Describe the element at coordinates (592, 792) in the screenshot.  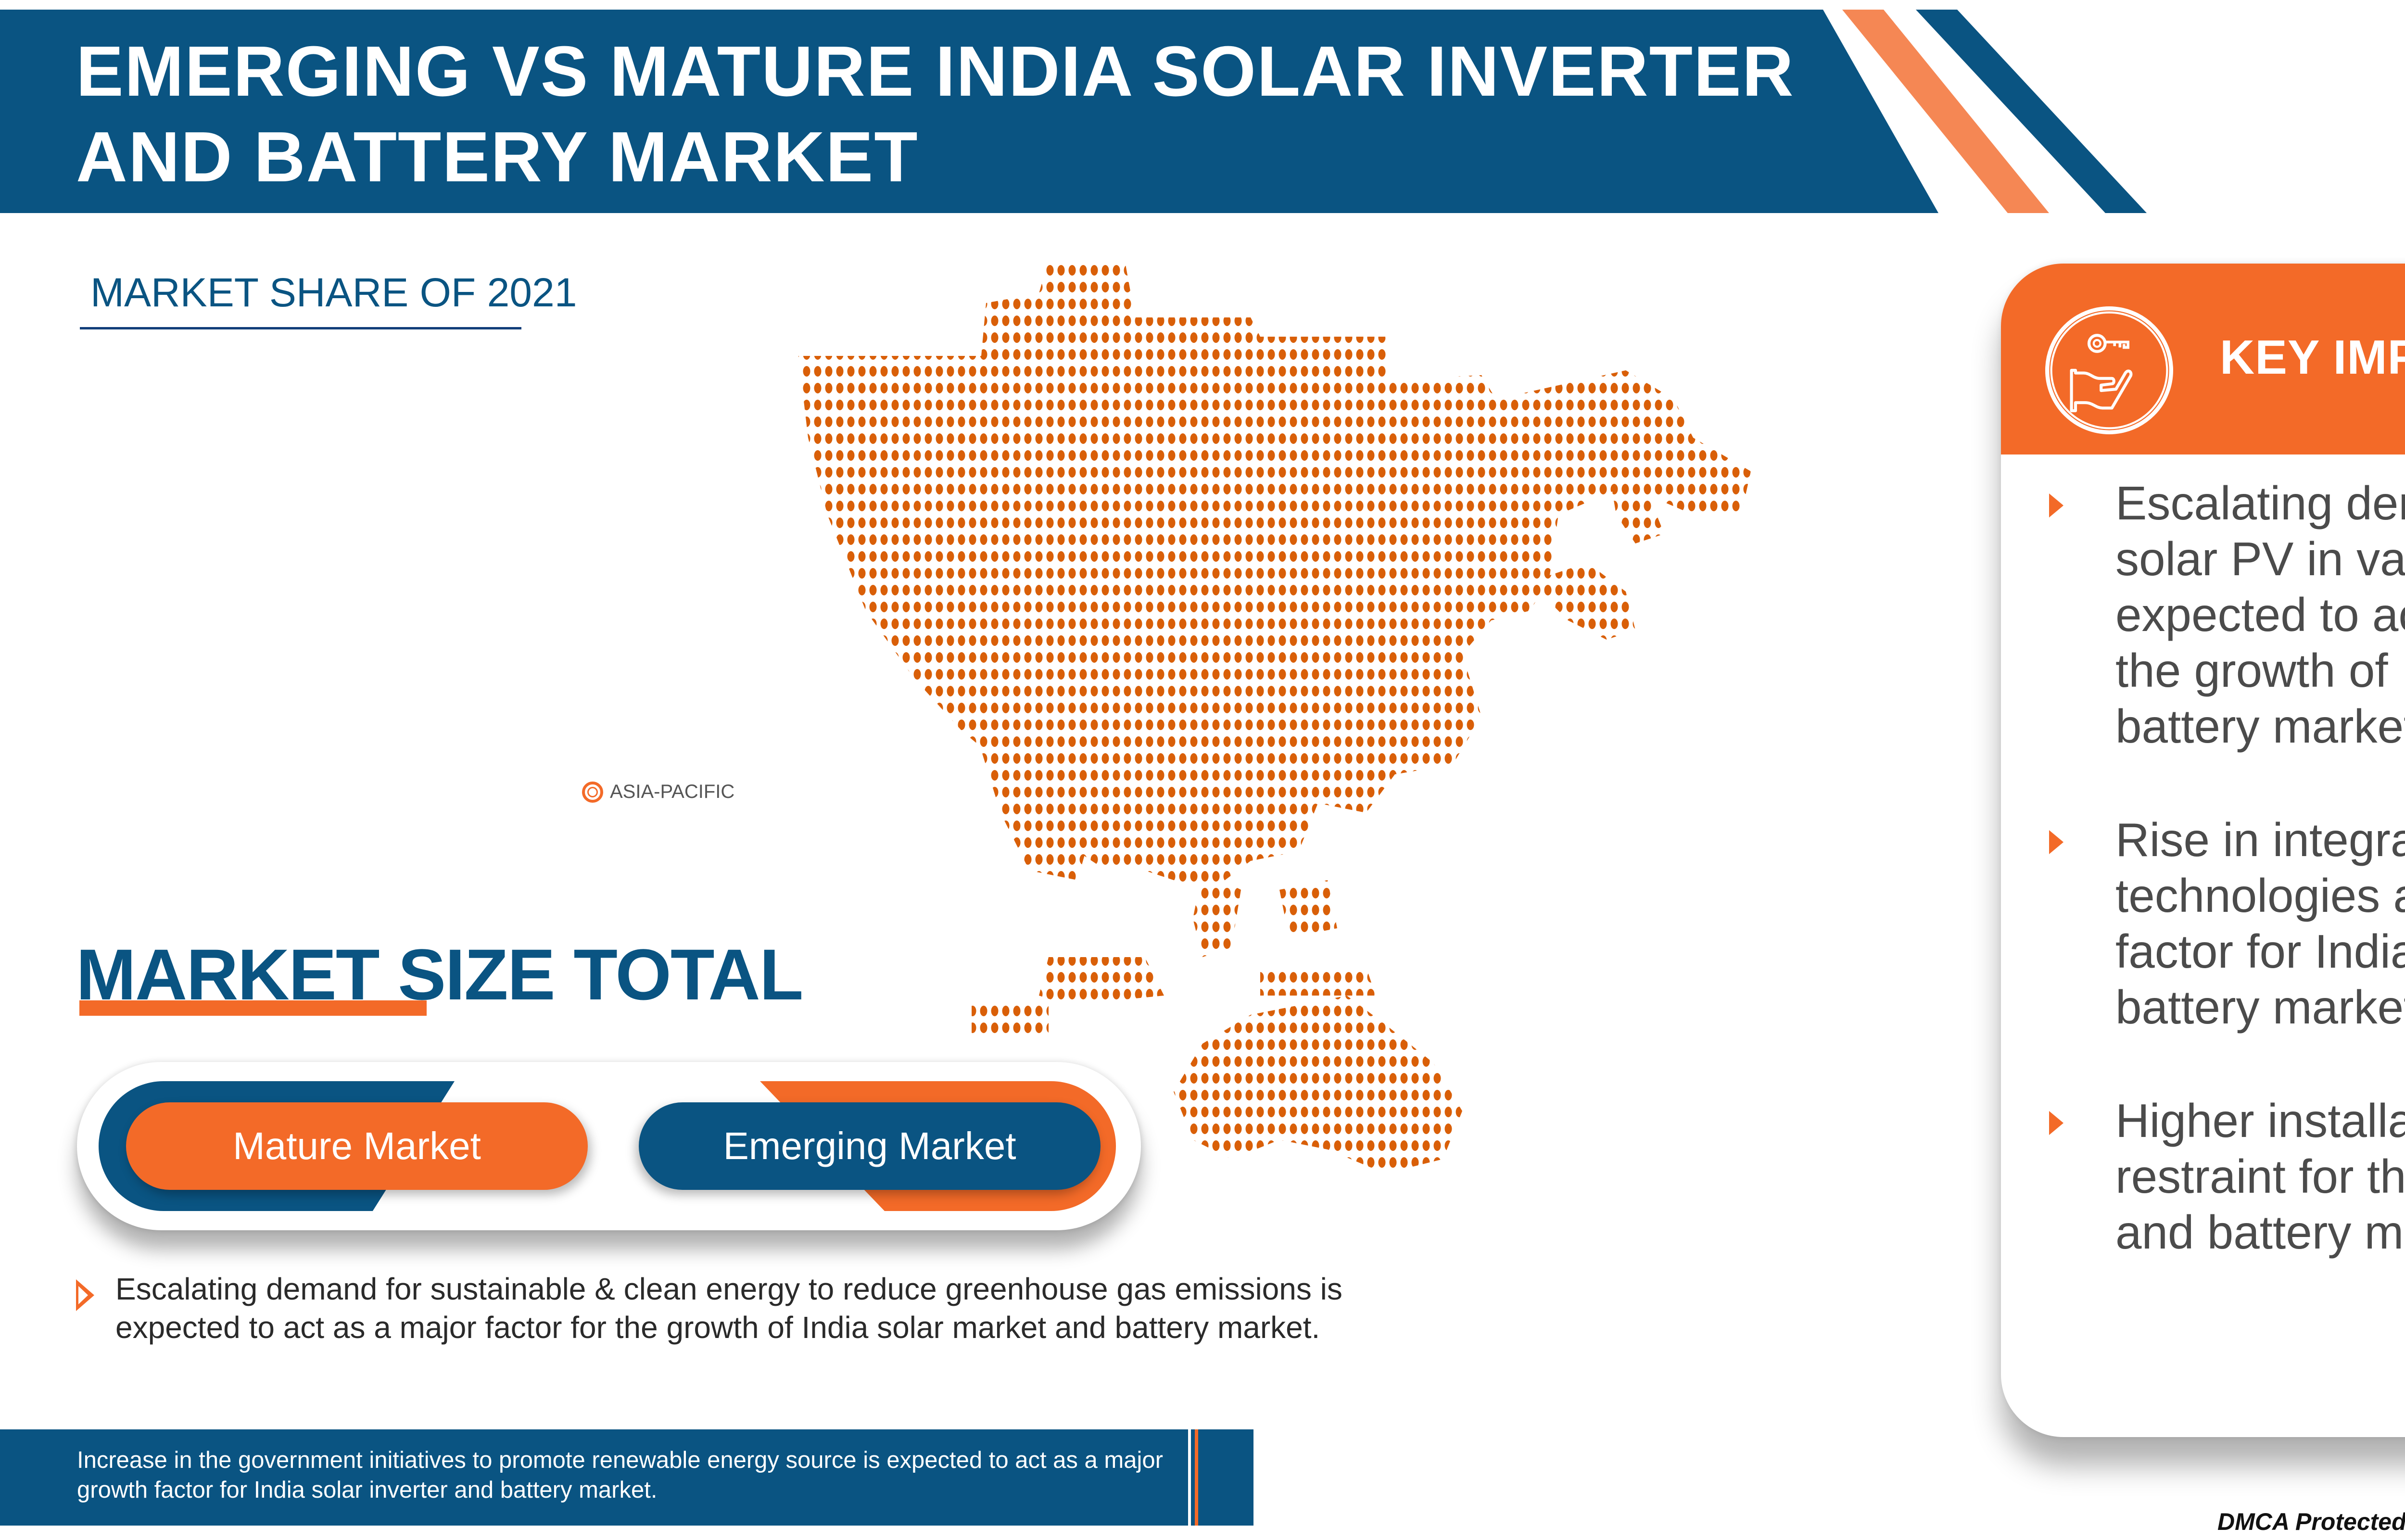
I see `target-icon` at that location.